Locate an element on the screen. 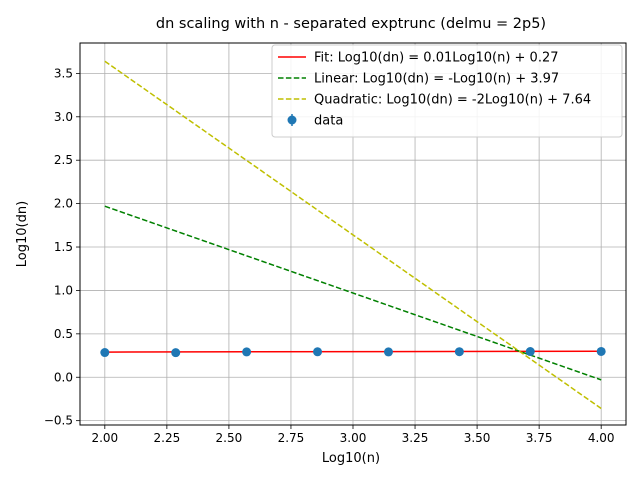 Image resolution: width=640 pixels, height=480 pixels. legend-label: Quadratic: Log10(dn) = -2Log10(n) + 7.64 is located at coordinates (452, 100).